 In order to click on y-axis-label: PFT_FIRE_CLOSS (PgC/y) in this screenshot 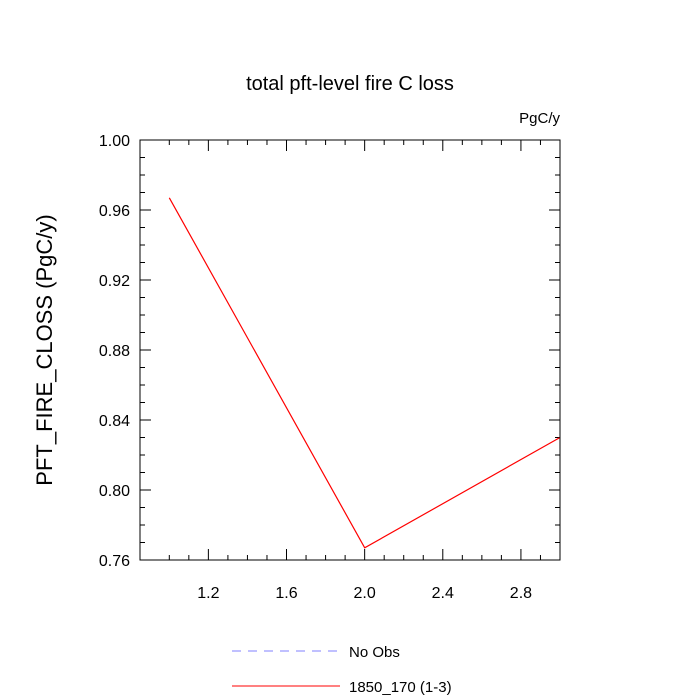, I will do `click(44, 349)`.